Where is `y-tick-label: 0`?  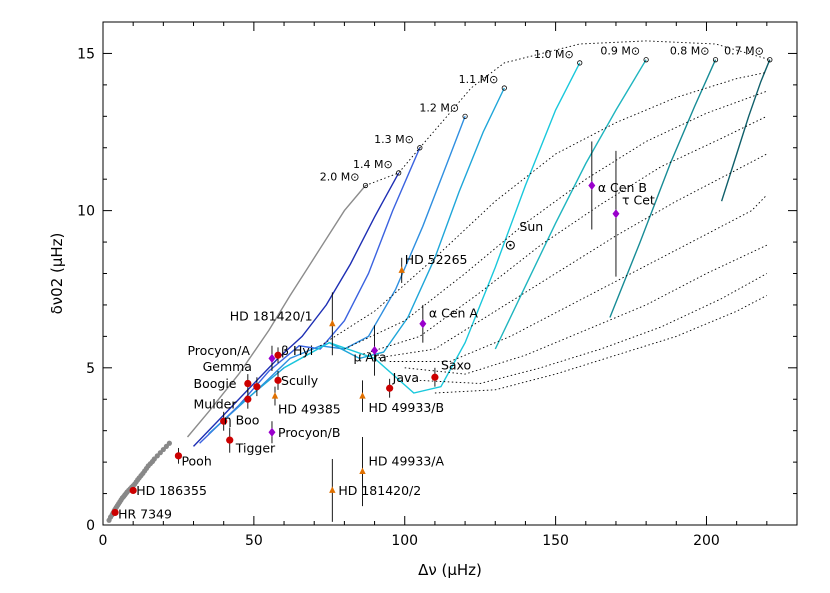
y-tick-label: 0 is located at coordinates (90, 526).